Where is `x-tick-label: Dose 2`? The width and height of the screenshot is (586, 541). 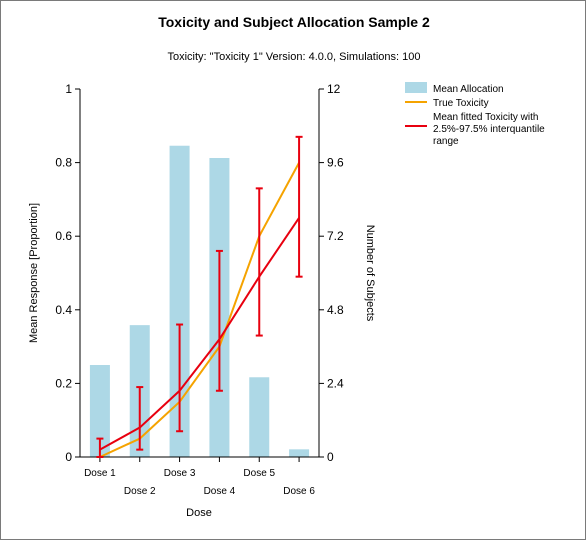 x-tick-label: Dose 2 is located at coordinates (140, 491).